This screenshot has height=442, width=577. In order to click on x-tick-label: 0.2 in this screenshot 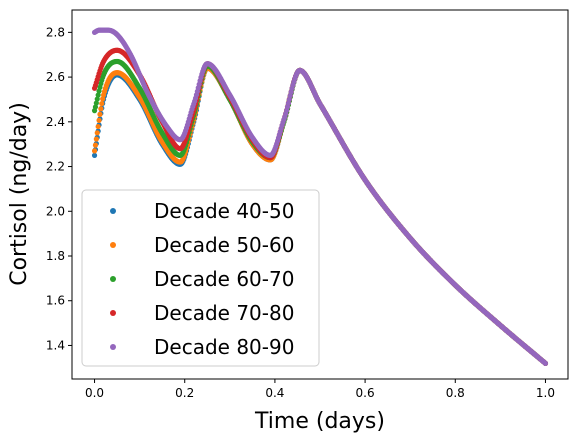, I will do `click(184, 393)`.